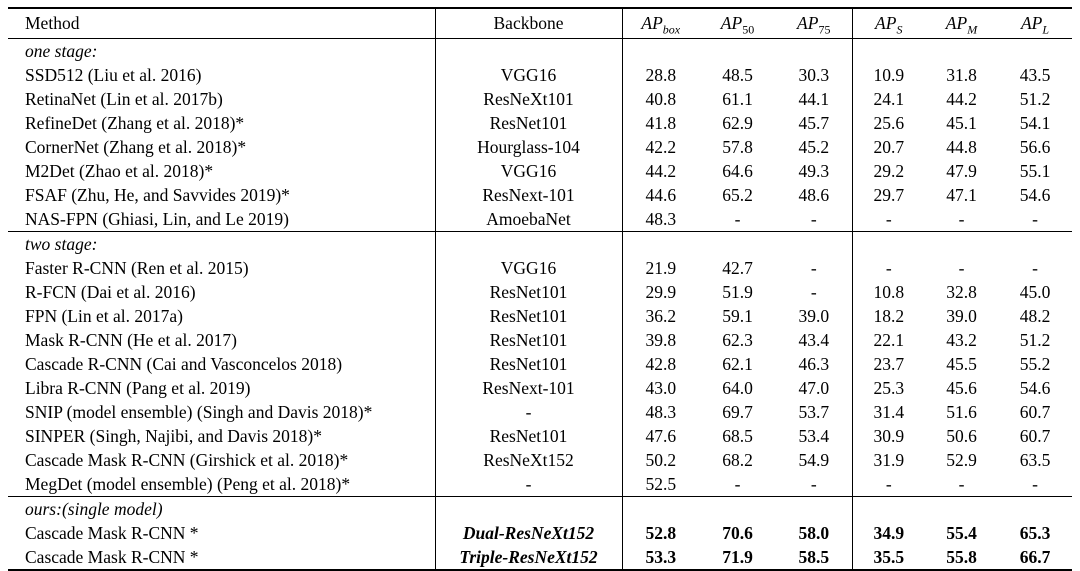 This screenshot has width=1080, height=571. I want to click on ap-value-cell: 39.8, so click(661, 340).